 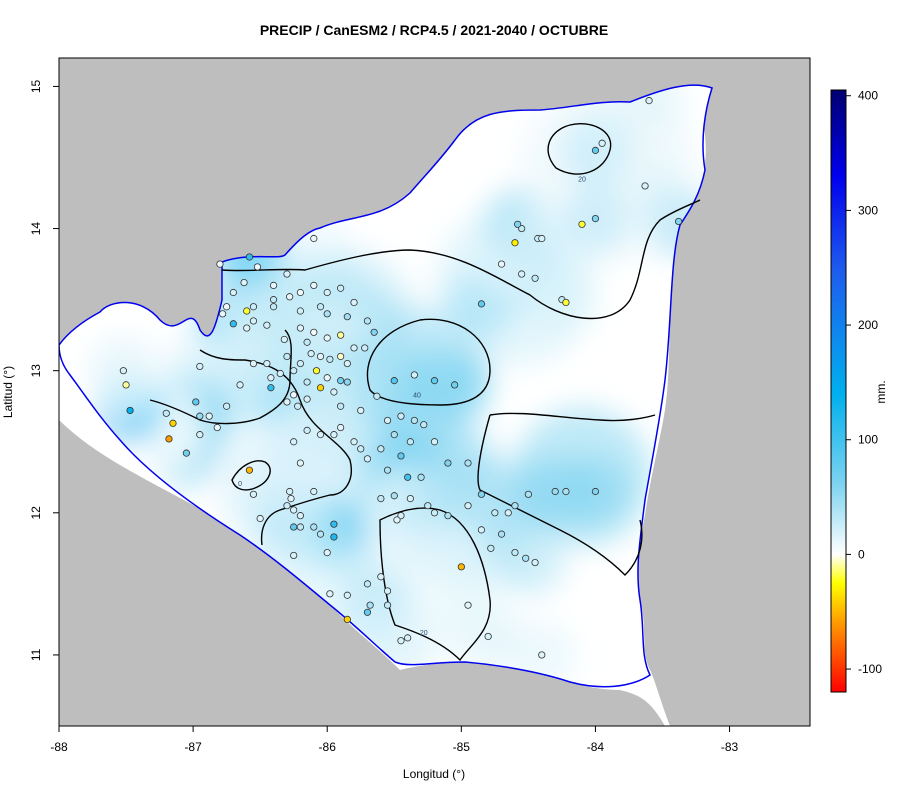 I want to click on colorbar-gradient, so click(x=838, y=391).